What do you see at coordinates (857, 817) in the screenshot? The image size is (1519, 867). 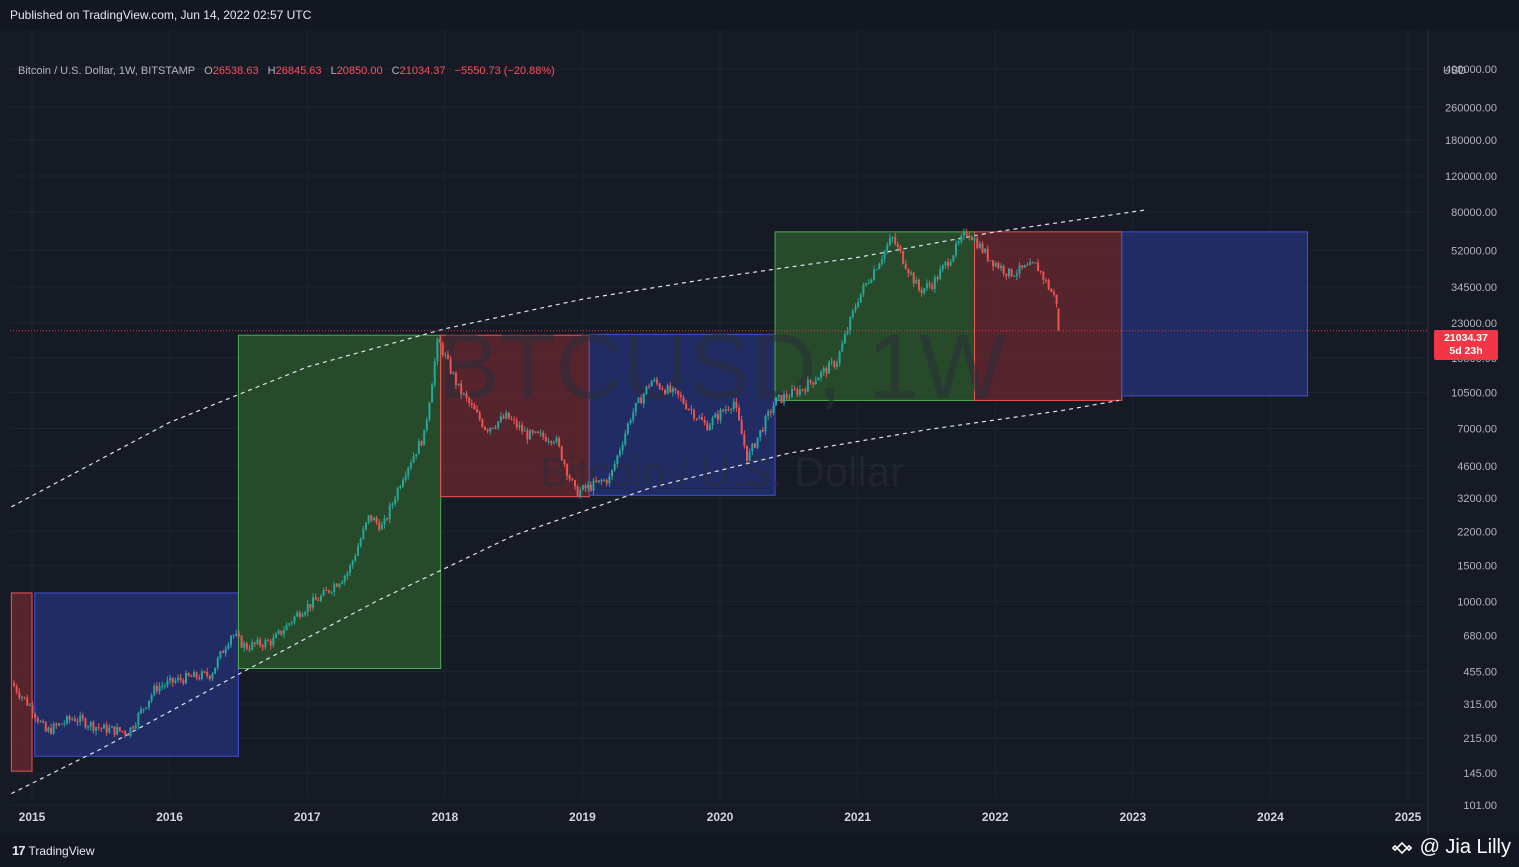 I see `x-tick-label: 2021` at bounding box center [857, 817].